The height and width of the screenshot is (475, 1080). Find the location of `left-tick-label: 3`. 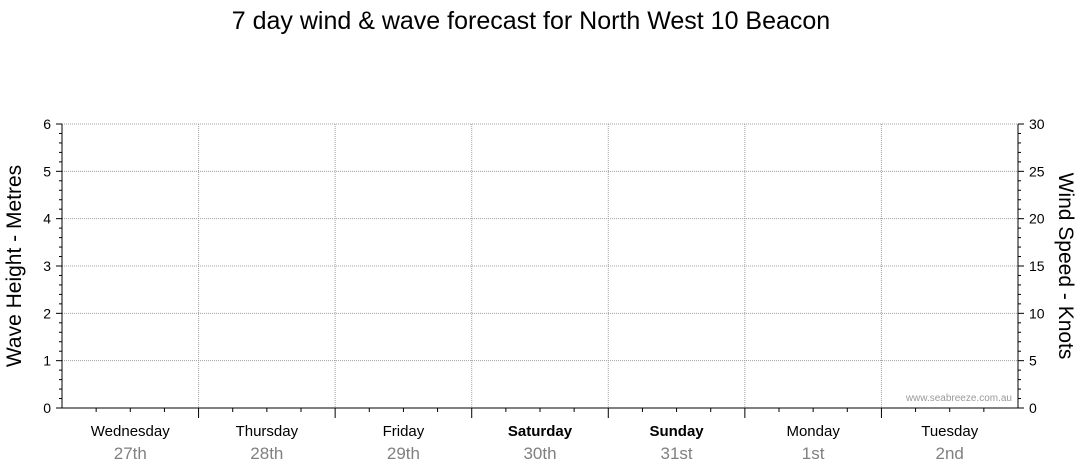

left-tick-label: 3 is located at coordinates (47, 266).